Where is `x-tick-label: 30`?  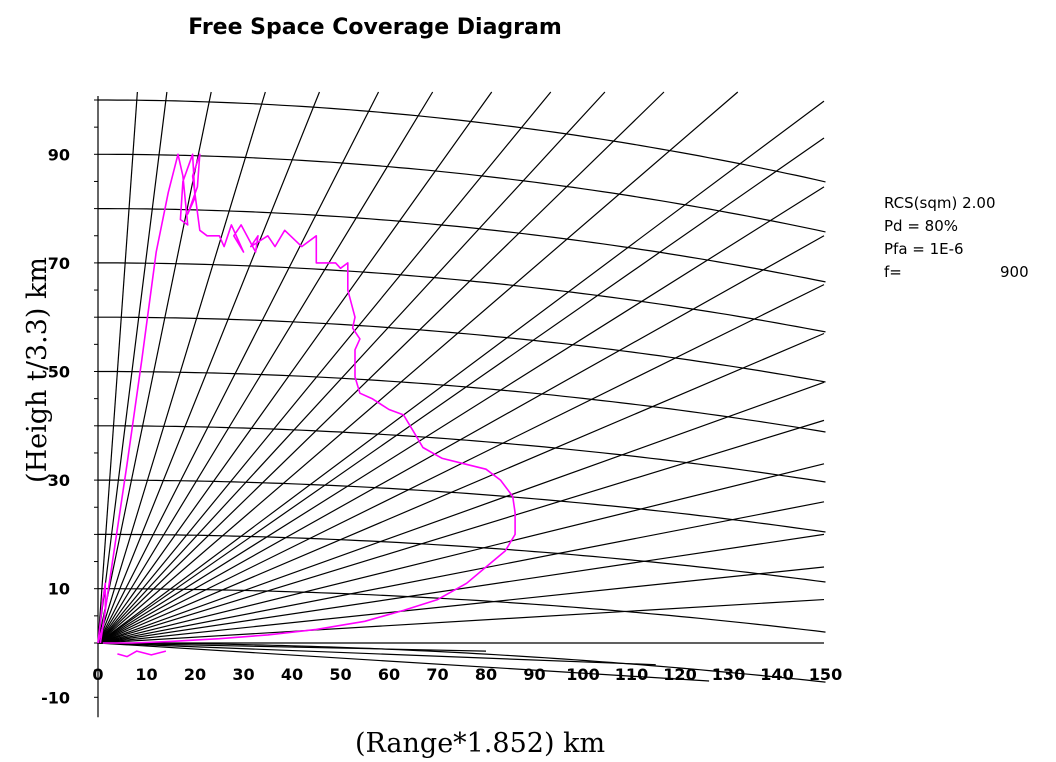
x-tick-label: 30 is located at coordinates (243, 674).